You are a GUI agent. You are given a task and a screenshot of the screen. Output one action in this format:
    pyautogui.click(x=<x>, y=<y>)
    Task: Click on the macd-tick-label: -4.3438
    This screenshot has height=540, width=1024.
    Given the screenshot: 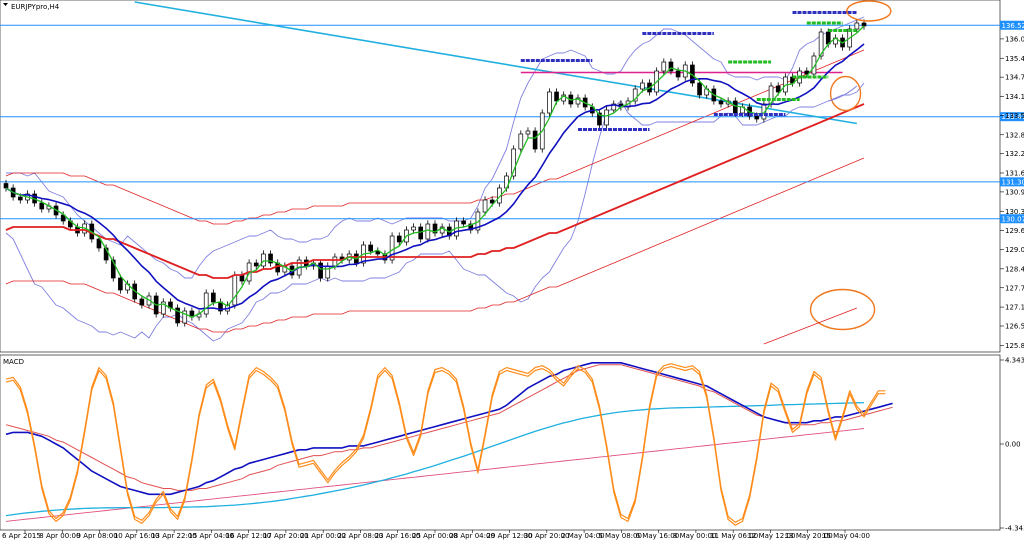 What is the action you would take?
    pyautogui.click(x=1014, y=529)
    